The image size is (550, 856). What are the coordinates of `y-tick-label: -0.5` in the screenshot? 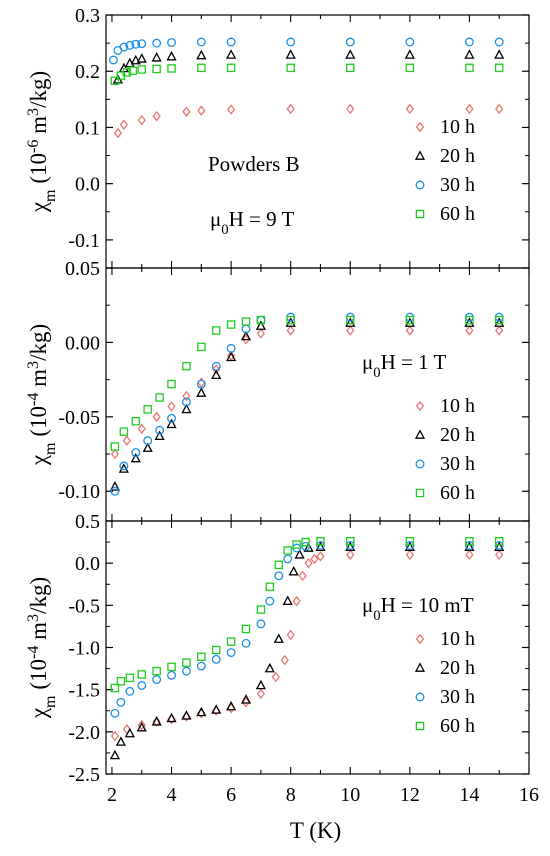 It's located at (84, 606).